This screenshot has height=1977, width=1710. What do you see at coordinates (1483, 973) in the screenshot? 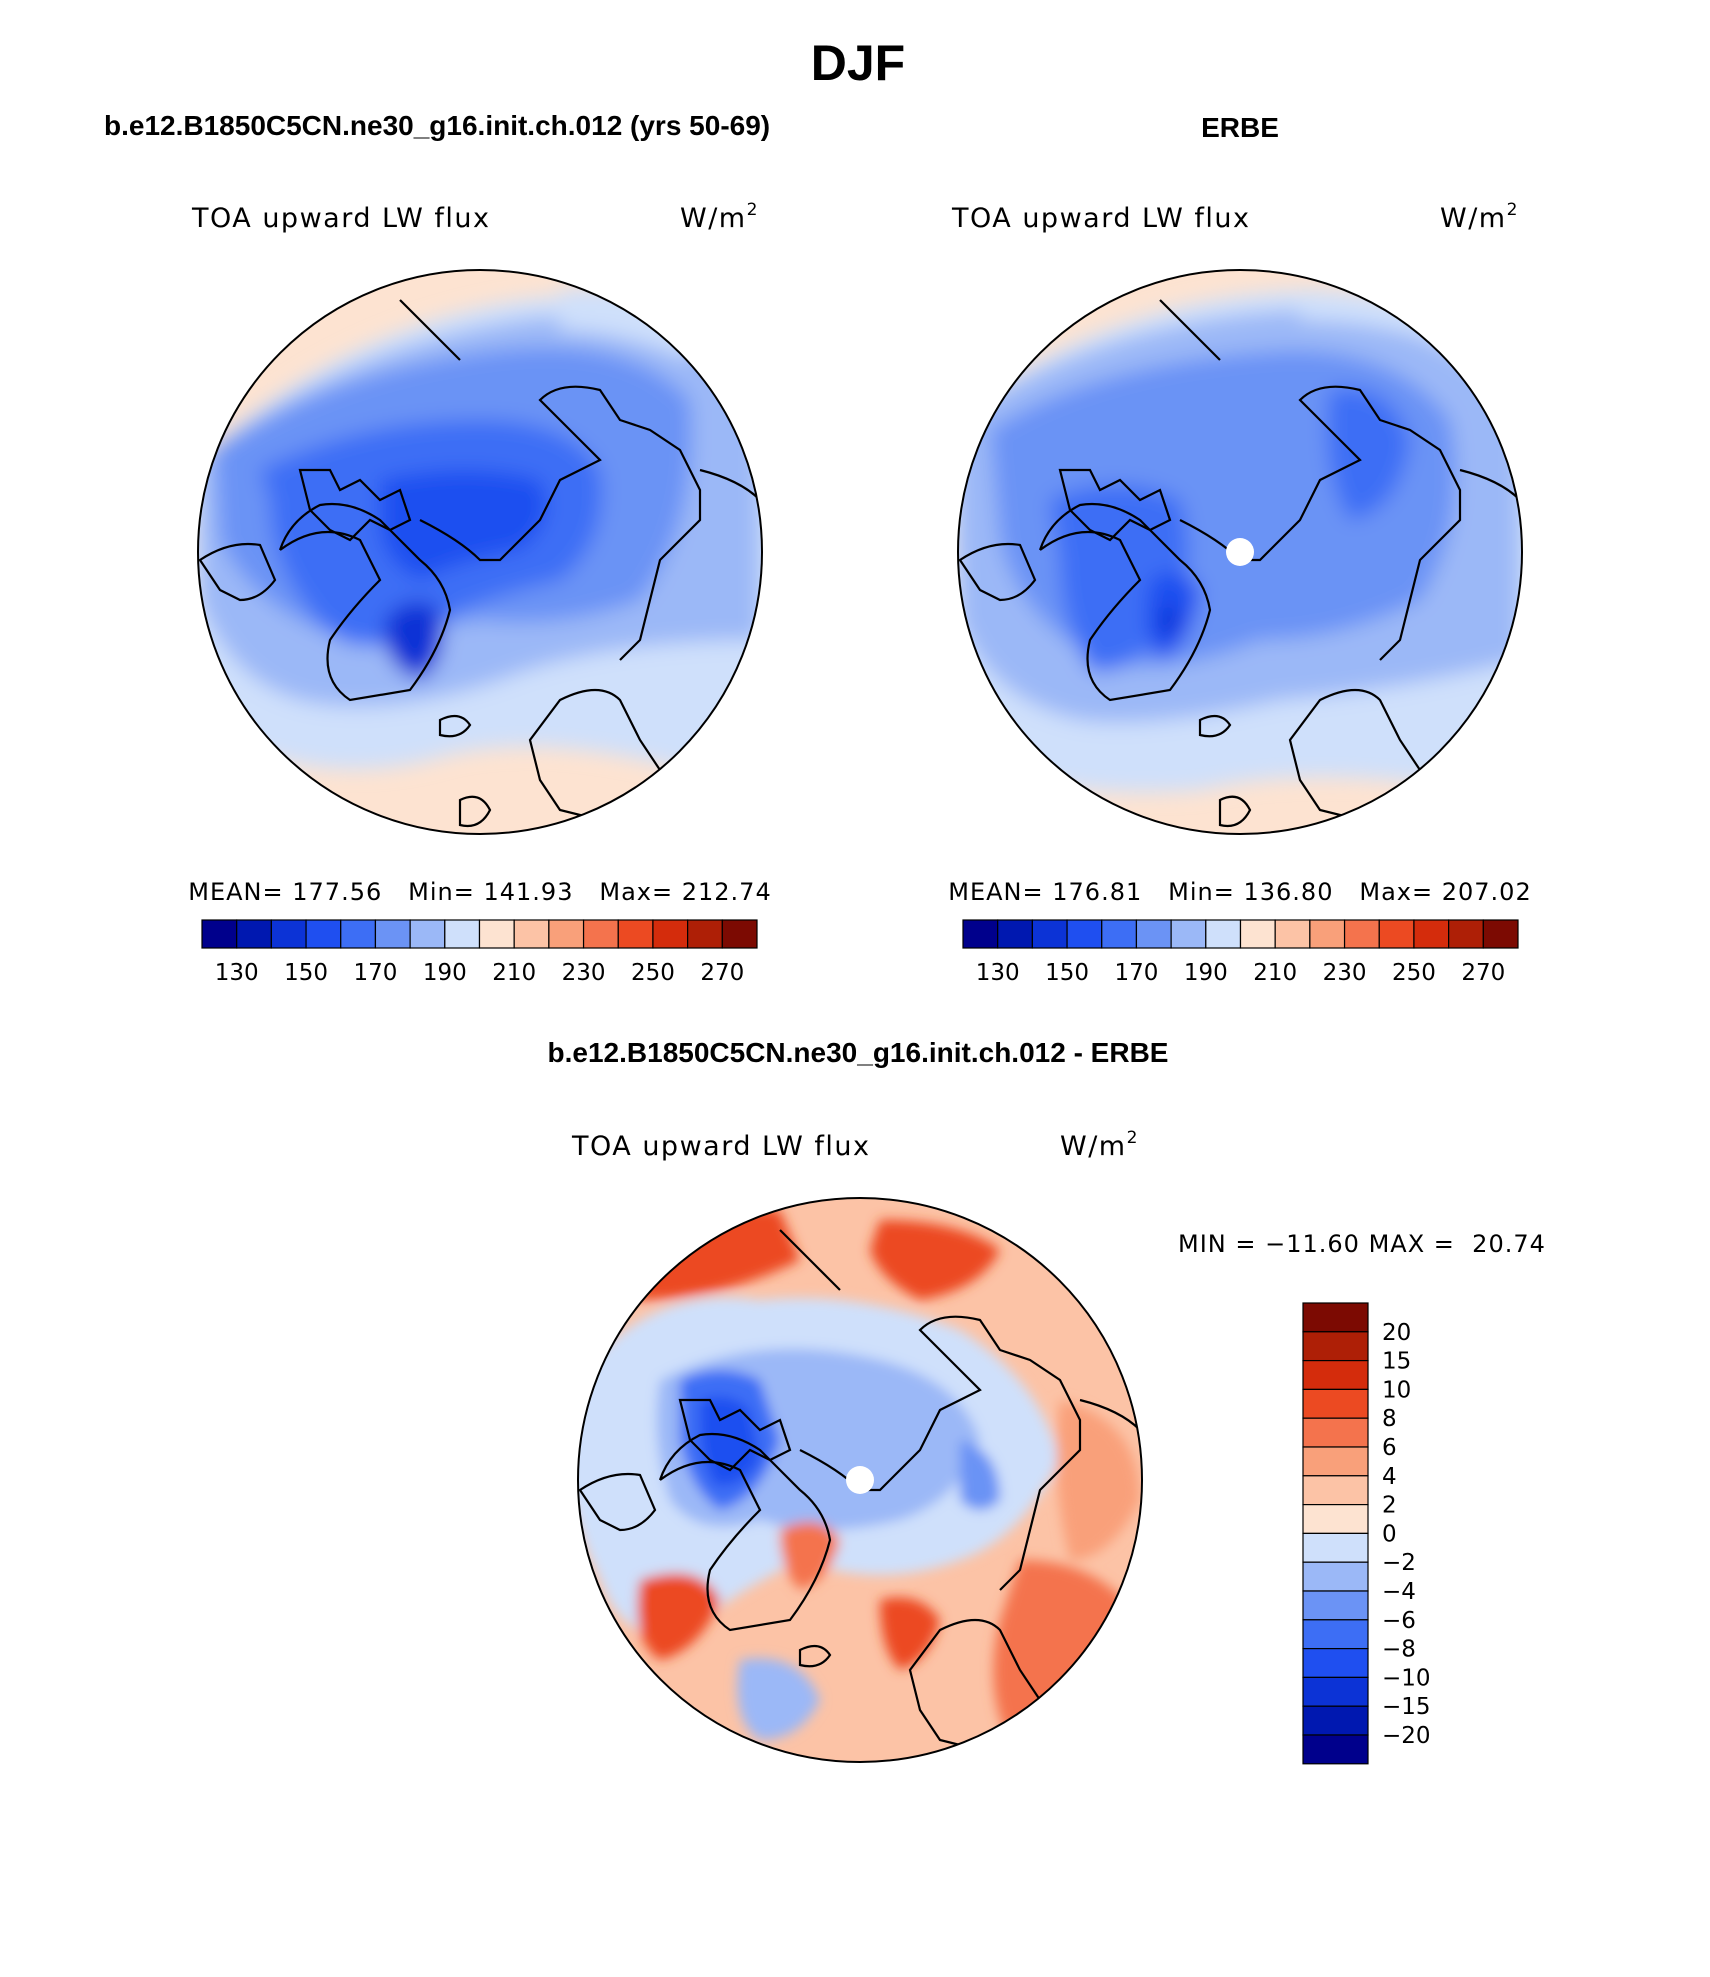
I see `obs-colorbar-label: 270` at bounding box center [1483, 973].